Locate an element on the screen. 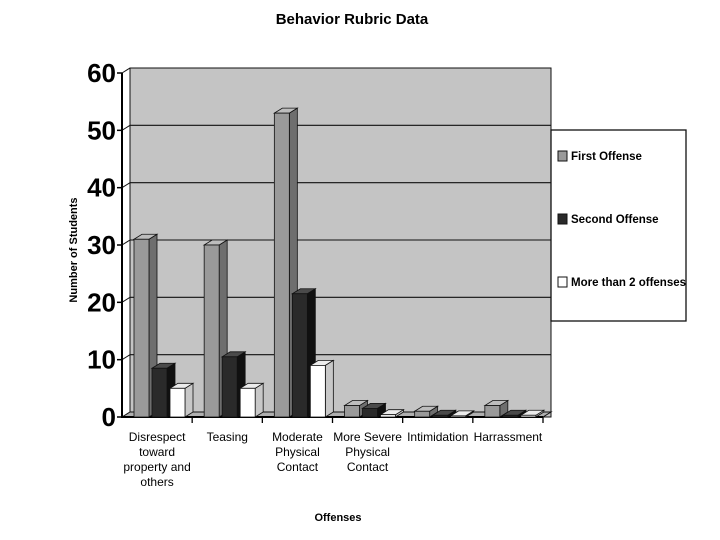 This screenshot has width=720, height=540. y-tick-labels: 0 10 20 30 40 50 60 is located at coordinates (104, 245).